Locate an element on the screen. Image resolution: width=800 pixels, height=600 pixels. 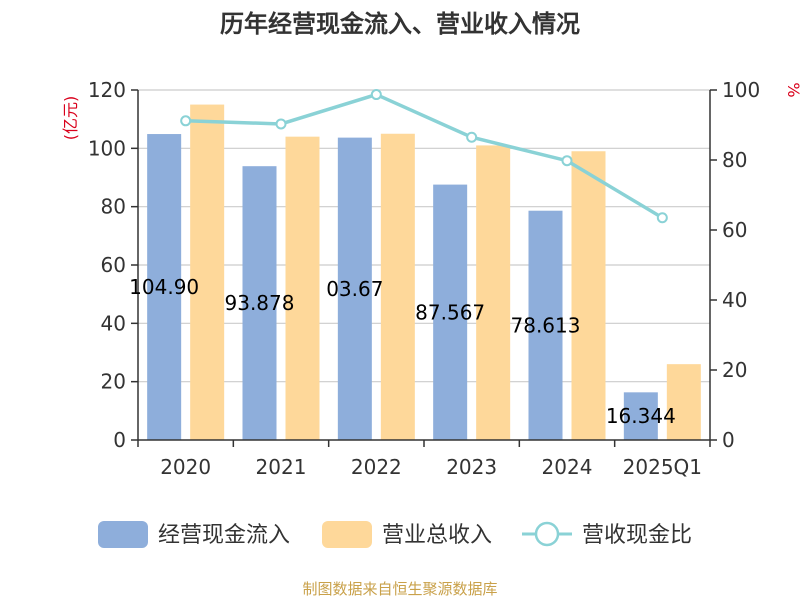
legend-label: 营业总收入 is located at coordinates (437, 535).